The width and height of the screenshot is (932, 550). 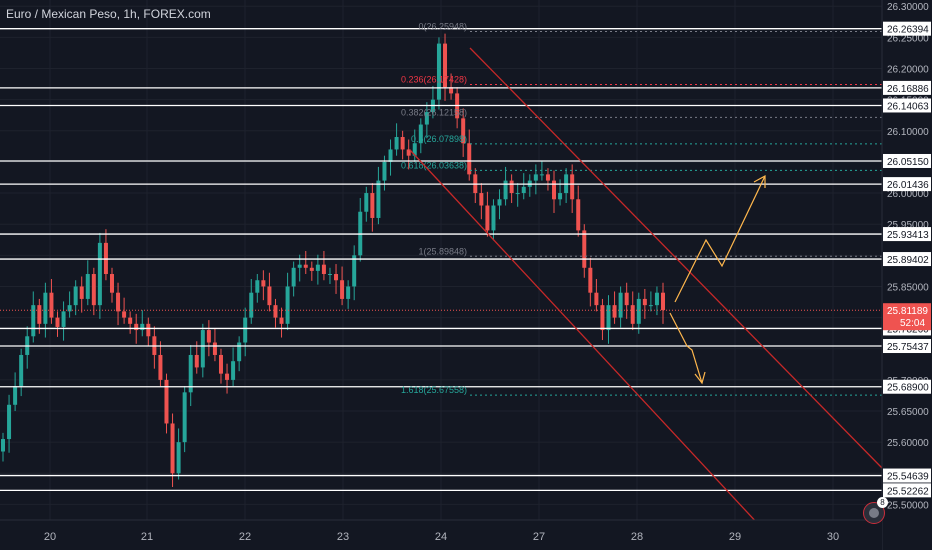 I want to click on fib-level-label: 0.382(26.12158), so click(x=434, y=112).